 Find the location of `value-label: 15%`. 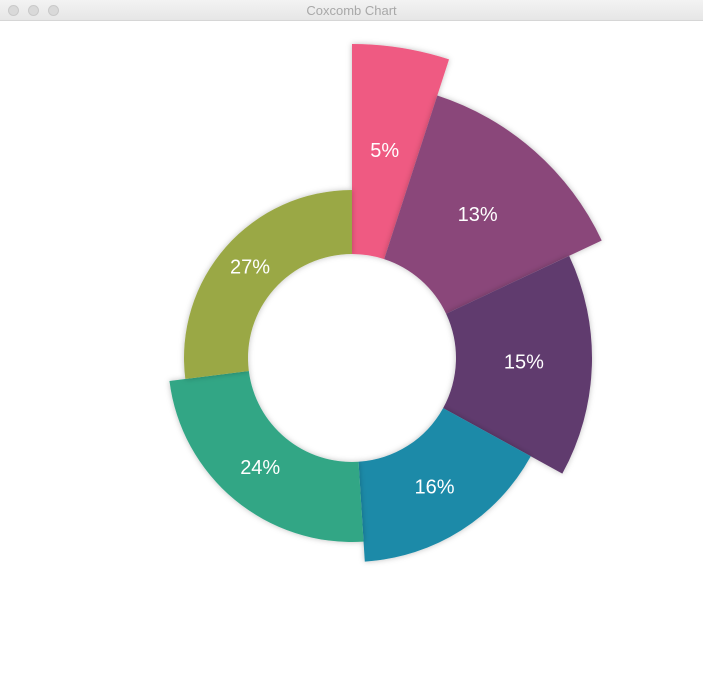

value-label: 15% is located at coordinates (524, 363).